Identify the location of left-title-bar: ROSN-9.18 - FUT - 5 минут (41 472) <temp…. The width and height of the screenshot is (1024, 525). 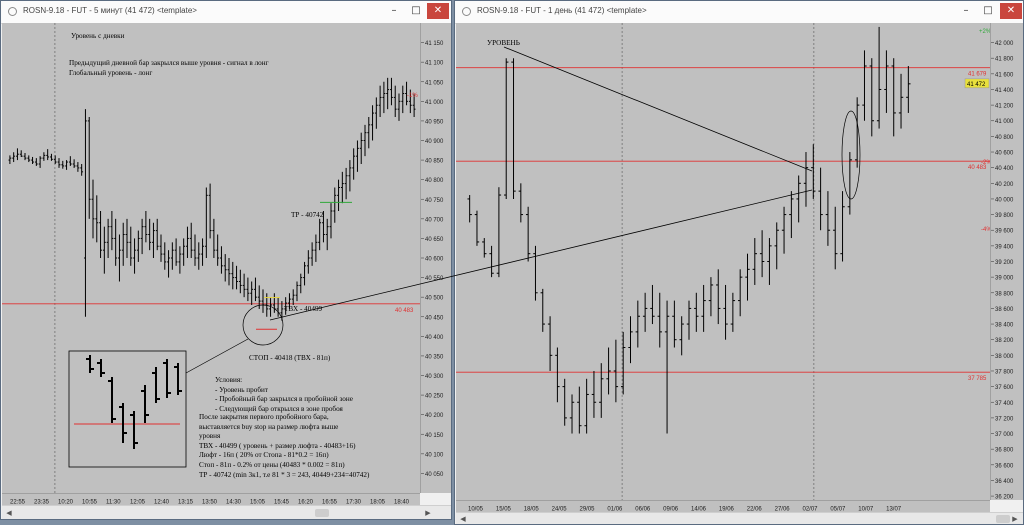
(226, 12).